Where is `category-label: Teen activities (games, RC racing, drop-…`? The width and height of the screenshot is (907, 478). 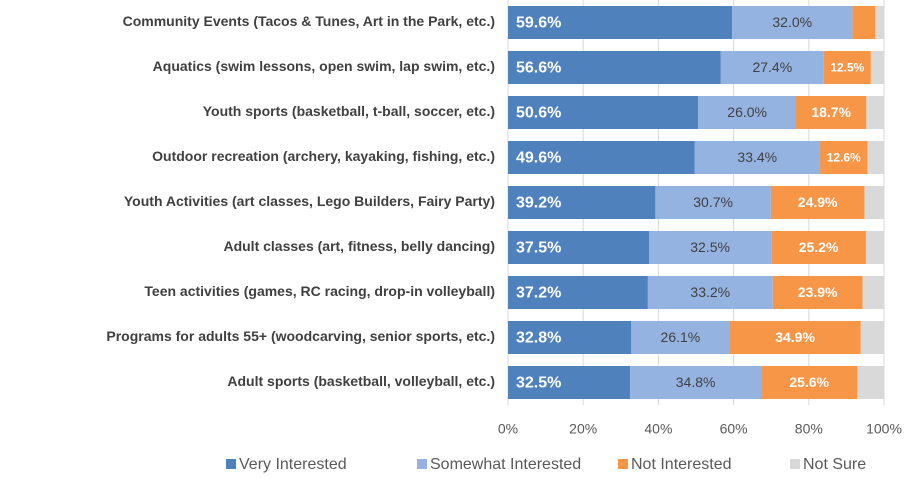
category-label: Teen activities (games, RC racing, drop-… is located at coordinates (319, 291).